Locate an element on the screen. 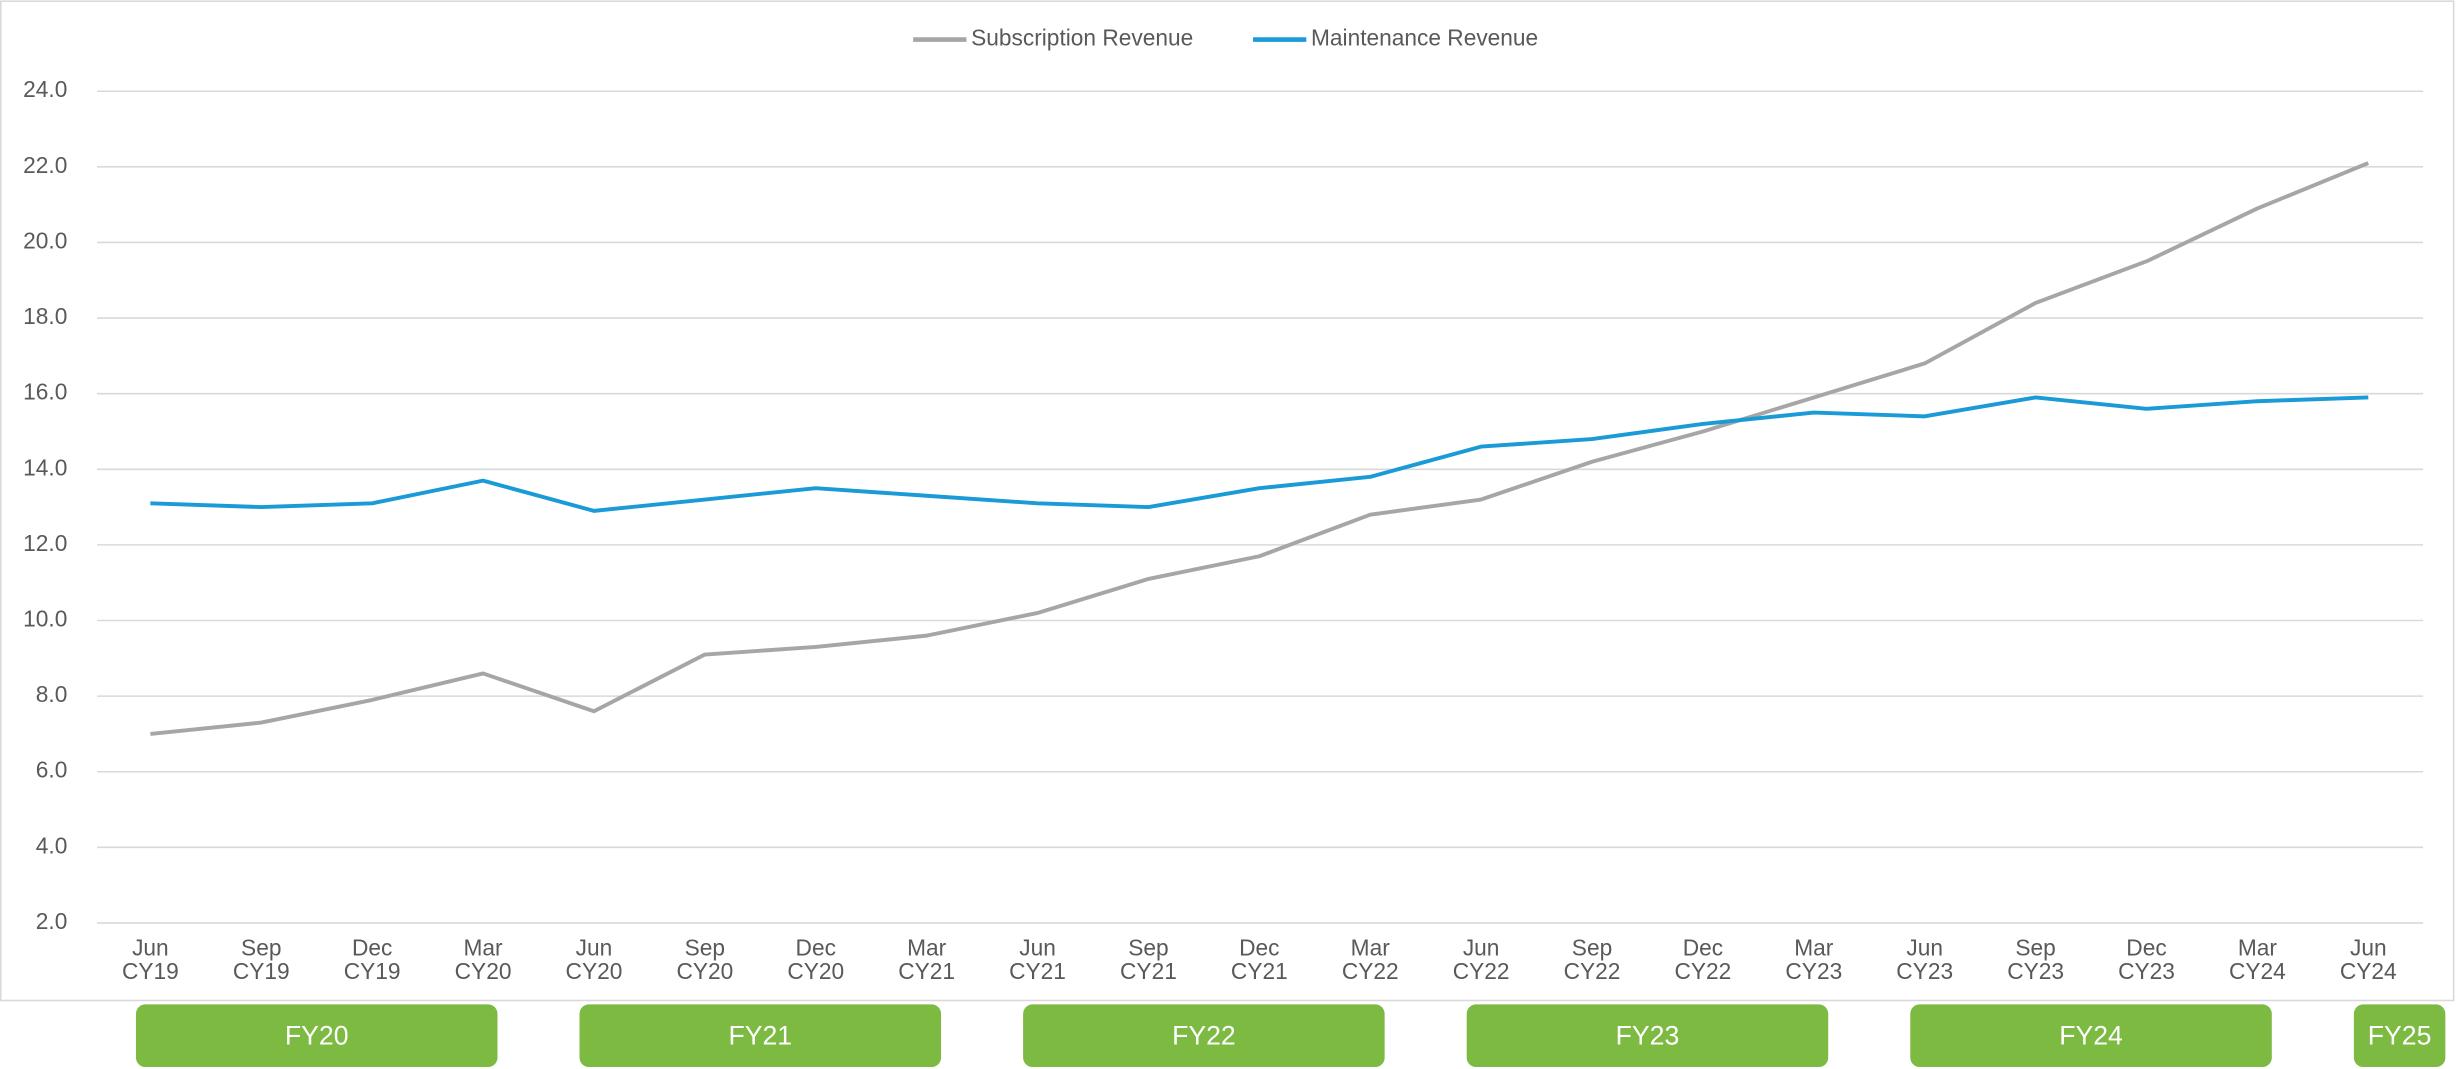 This screenshot has width=2456, height=1069. y-tick-label: 16.0 is located at coordinates (45, 392).